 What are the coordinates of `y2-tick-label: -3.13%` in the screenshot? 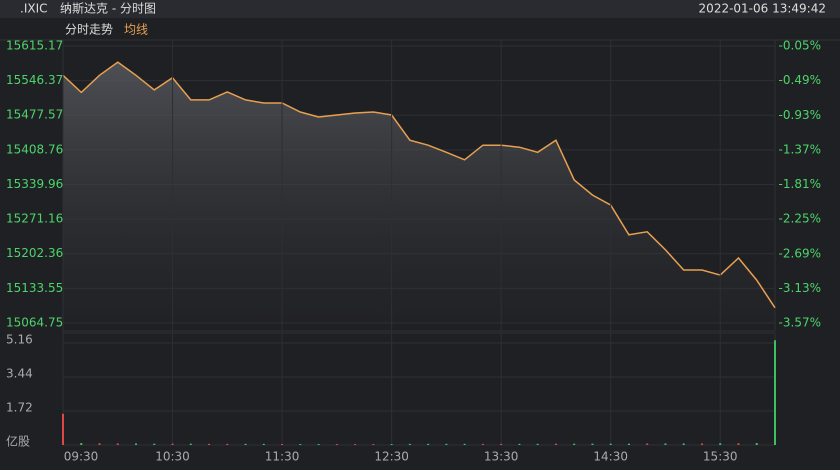 It's located at (800, 288).